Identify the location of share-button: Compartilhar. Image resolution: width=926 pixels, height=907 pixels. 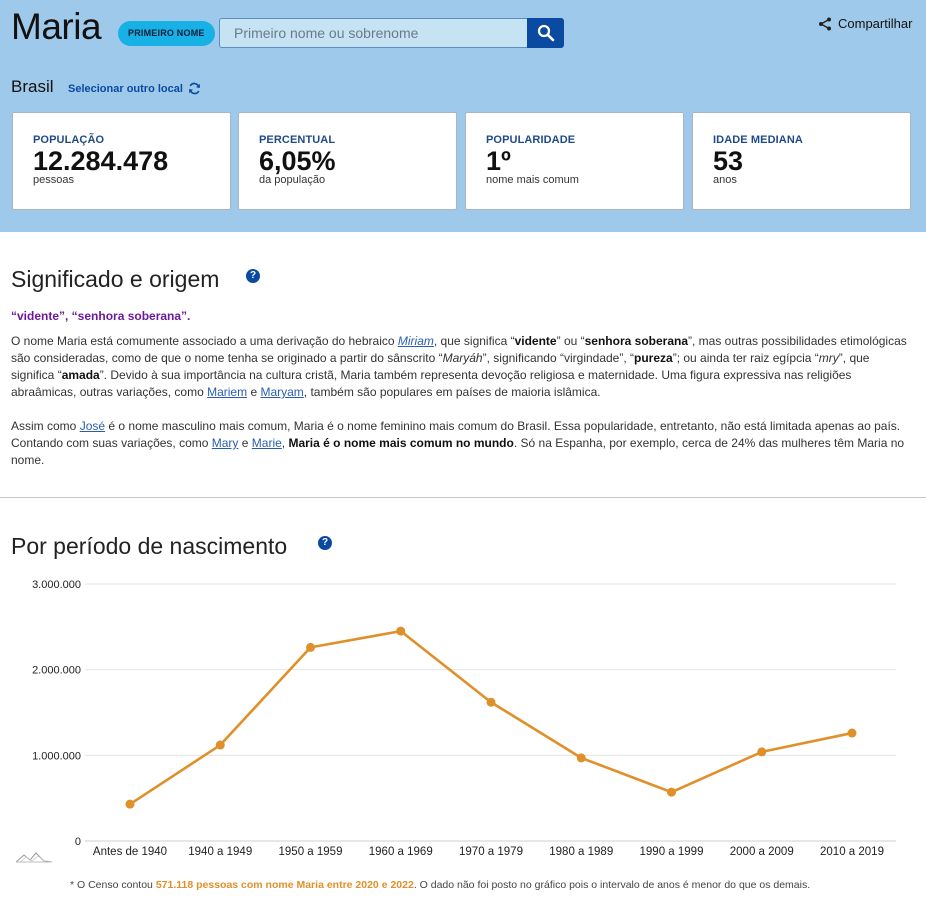
(865, 23).